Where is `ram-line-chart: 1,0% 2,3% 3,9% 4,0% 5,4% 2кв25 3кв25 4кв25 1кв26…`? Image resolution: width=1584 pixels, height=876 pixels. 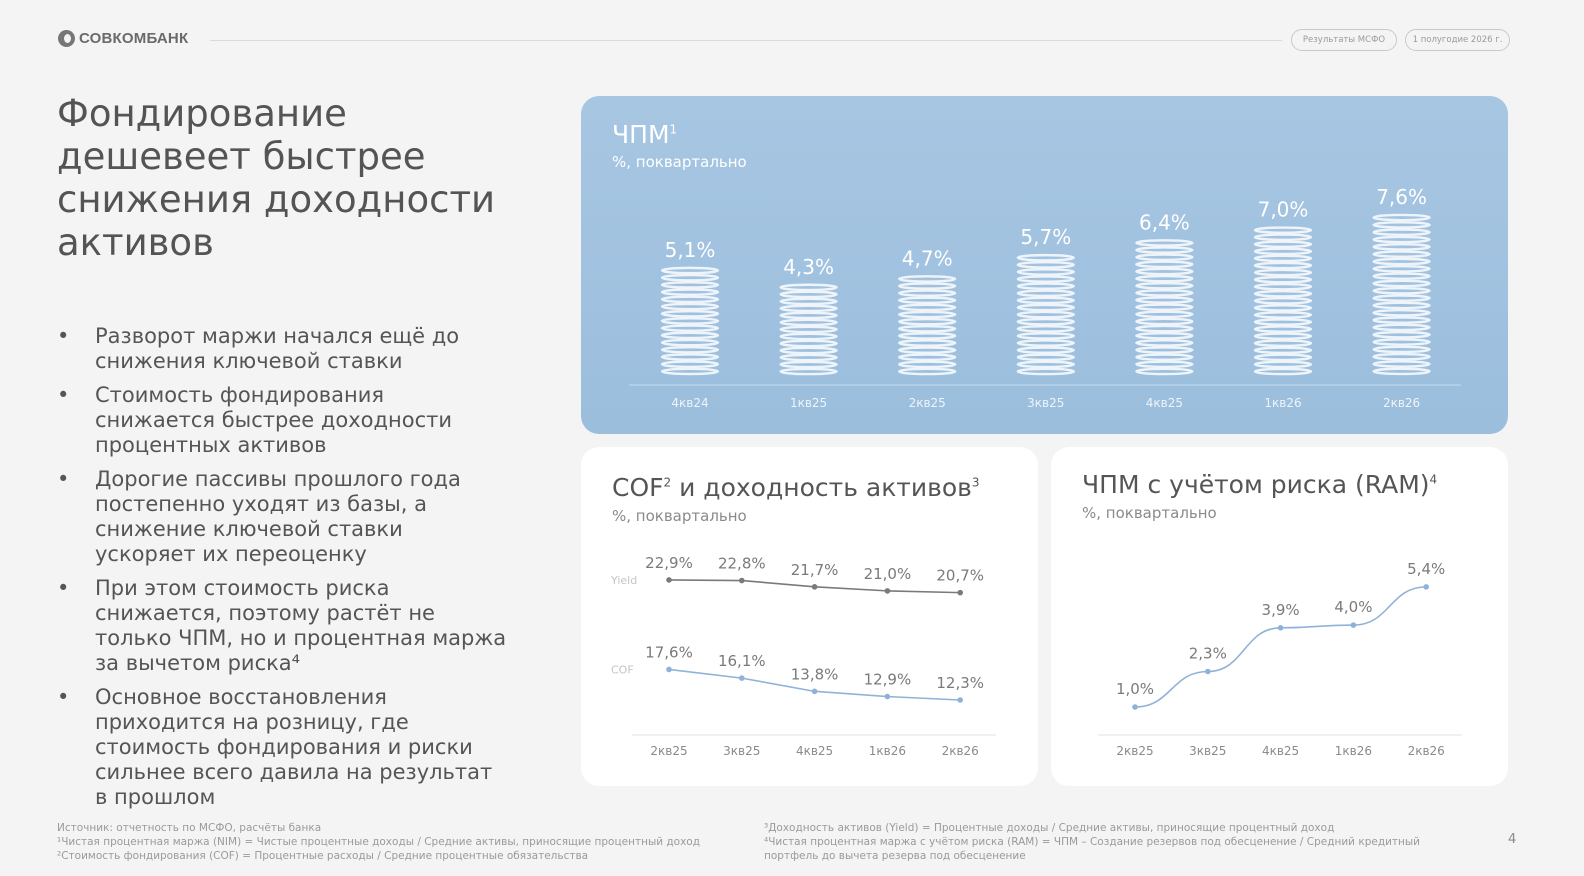
ram-line-chart: 1,0% 2,3% 3,9% 4,0% 5,4% 2кв25 3кв25 4кв25 1кв26… is located at coordinates (1280, 659).